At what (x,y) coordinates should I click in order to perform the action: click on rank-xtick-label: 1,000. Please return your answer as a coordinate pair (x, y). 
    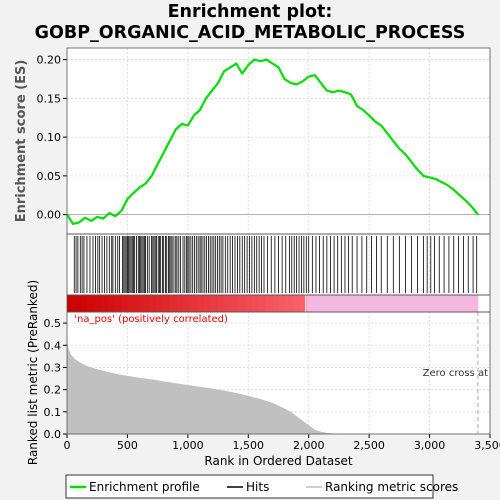
    Looking at the image, I should click on (188, 445).